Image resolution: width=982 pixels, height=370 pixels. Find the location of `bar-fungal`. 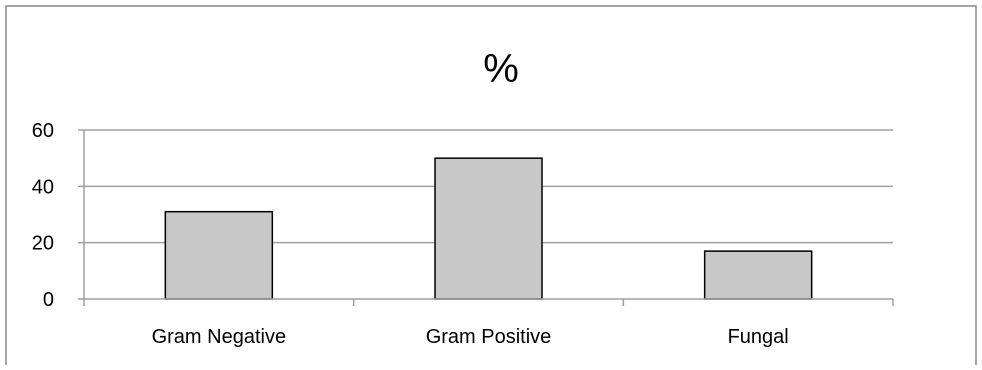

bar-fungal is located at coordinates (758, 275).